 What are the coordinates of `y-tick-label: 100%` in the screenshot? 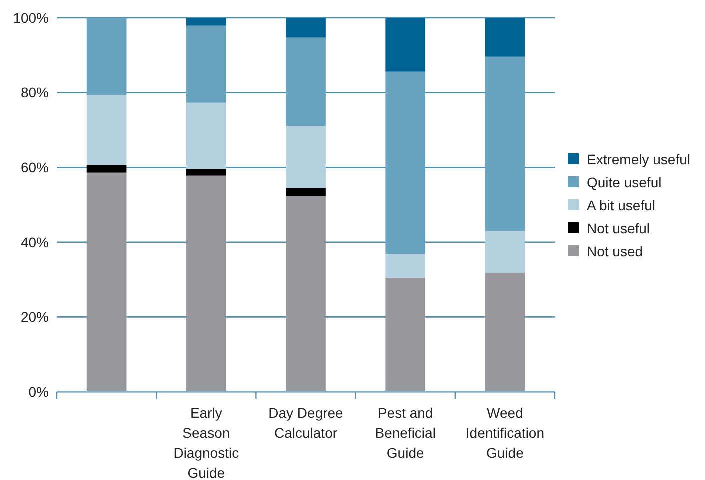 It's located at (31, 18).